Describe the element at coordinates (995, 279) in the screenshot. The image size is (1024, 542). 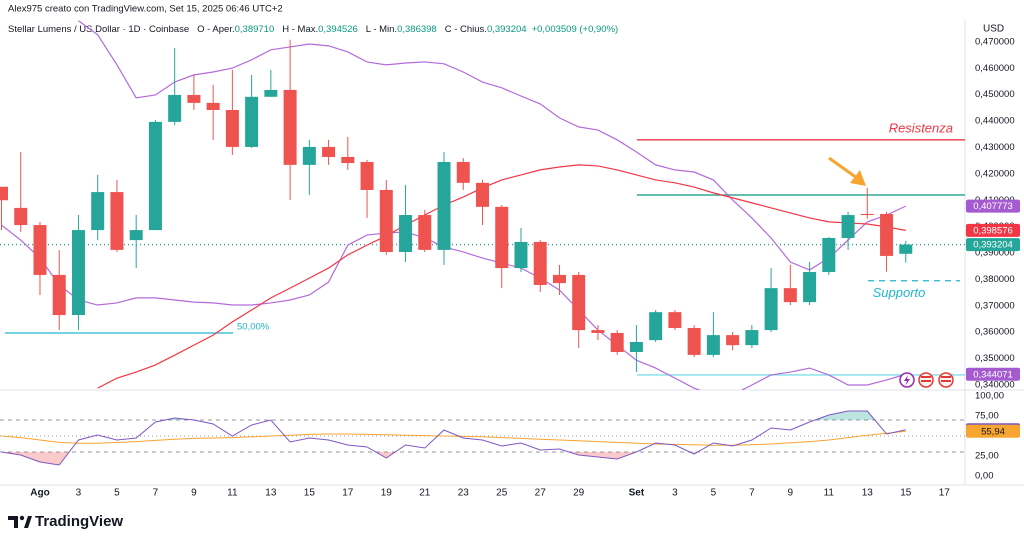
I see `y-tick-label: 0,380000` at that location.